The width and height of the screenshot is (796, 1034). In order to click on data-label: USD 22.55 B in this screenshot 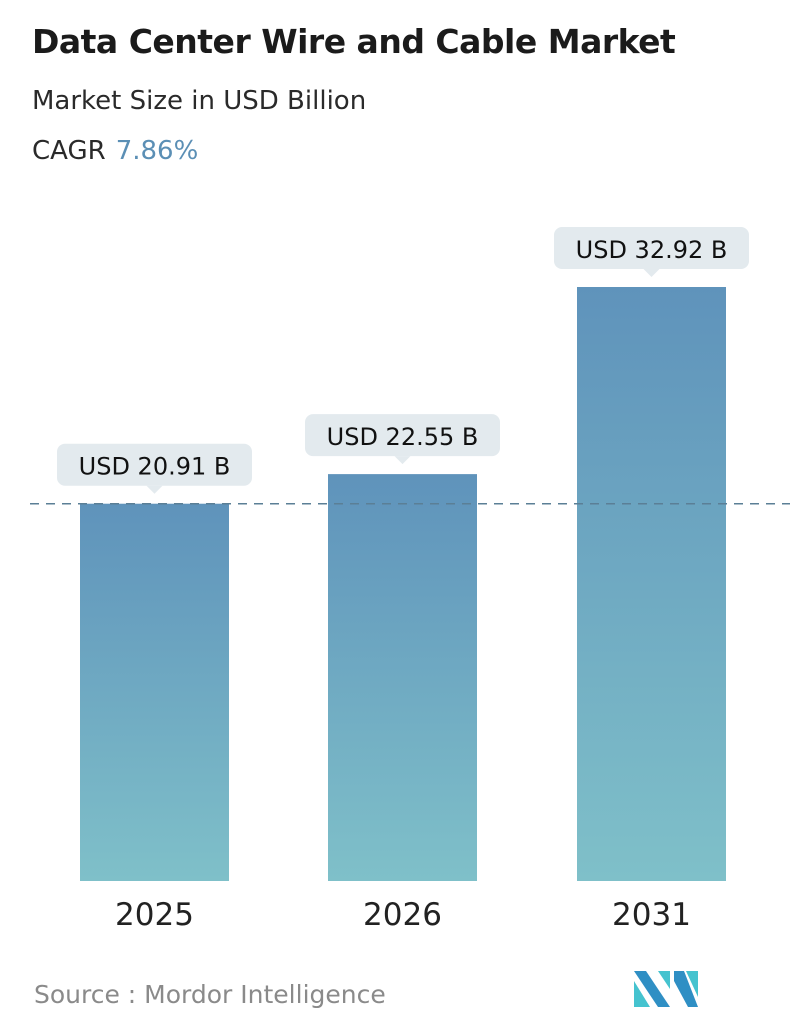, I will do `click(403, 437)`.